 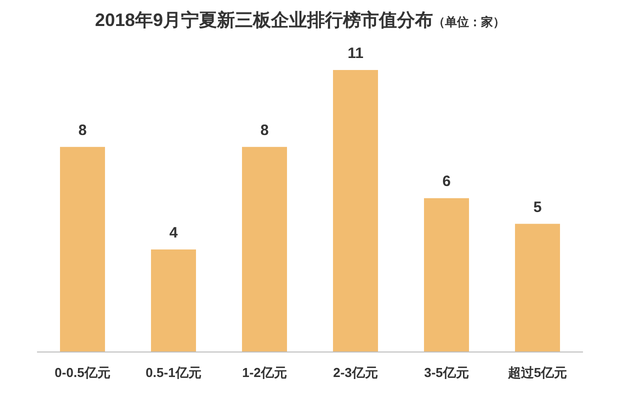 I want to click on data-label: 5, so click(x=537, y=207).